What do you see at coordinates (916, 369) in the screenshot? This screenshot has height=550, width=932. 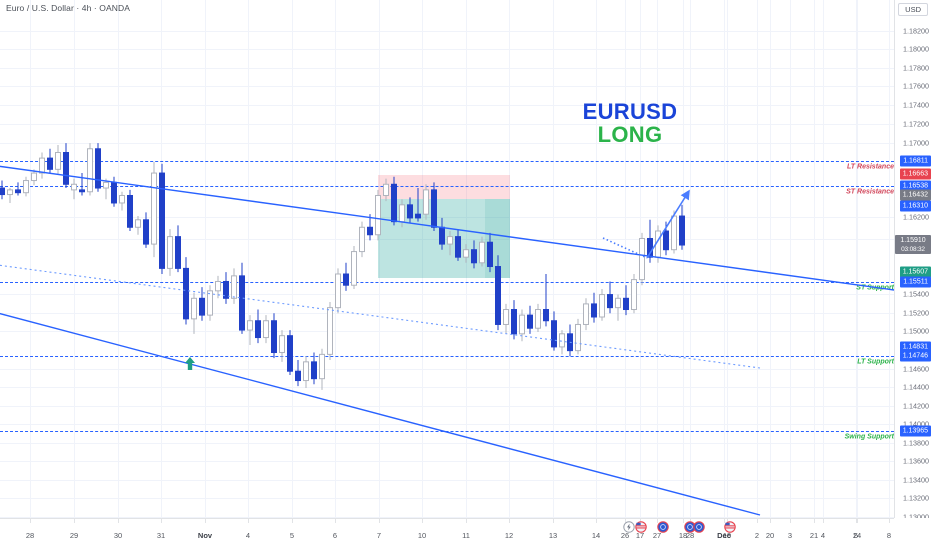 I see `price-tick: 1.14600` at bounding box center [916, 369].